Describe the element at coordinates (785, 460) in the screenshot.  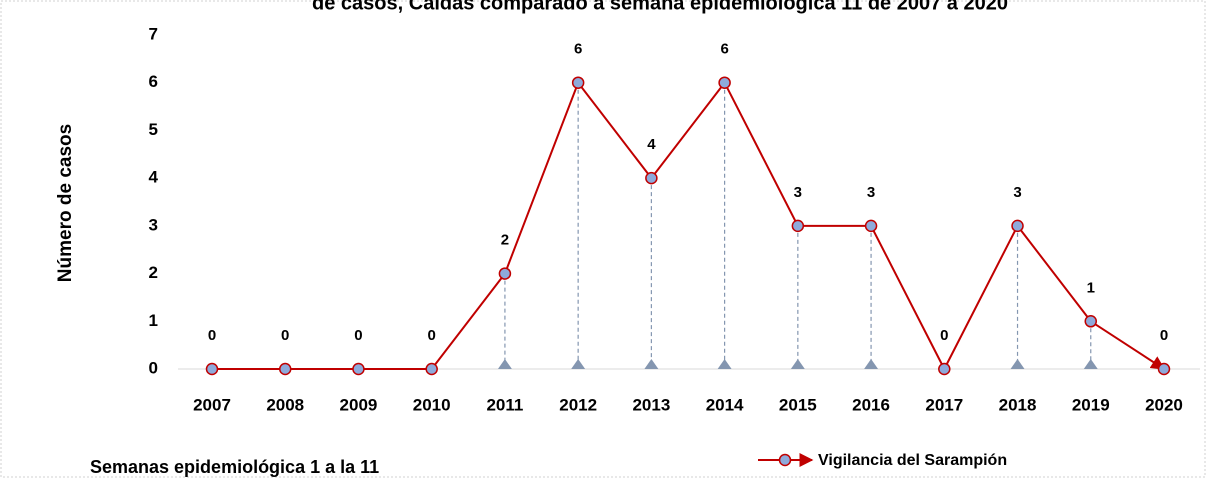
I see `legend-marker` at that location.